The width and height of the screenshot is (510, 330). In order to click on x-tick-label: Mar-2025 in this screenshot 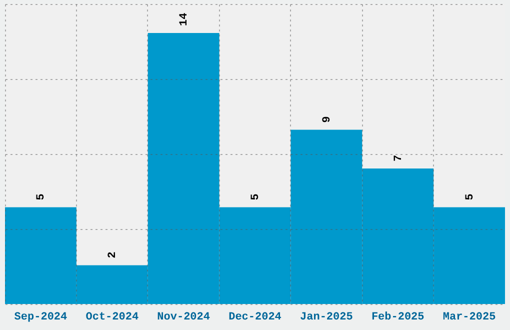, I will do `click(469, 318)`.